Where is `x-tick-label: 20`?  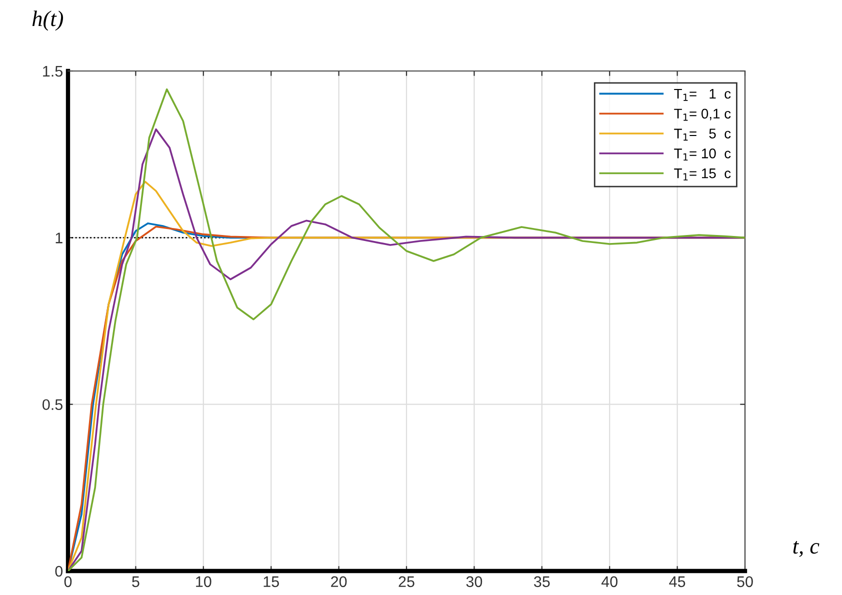
x-tick-label: 20 is located at coordinates (339, 582).